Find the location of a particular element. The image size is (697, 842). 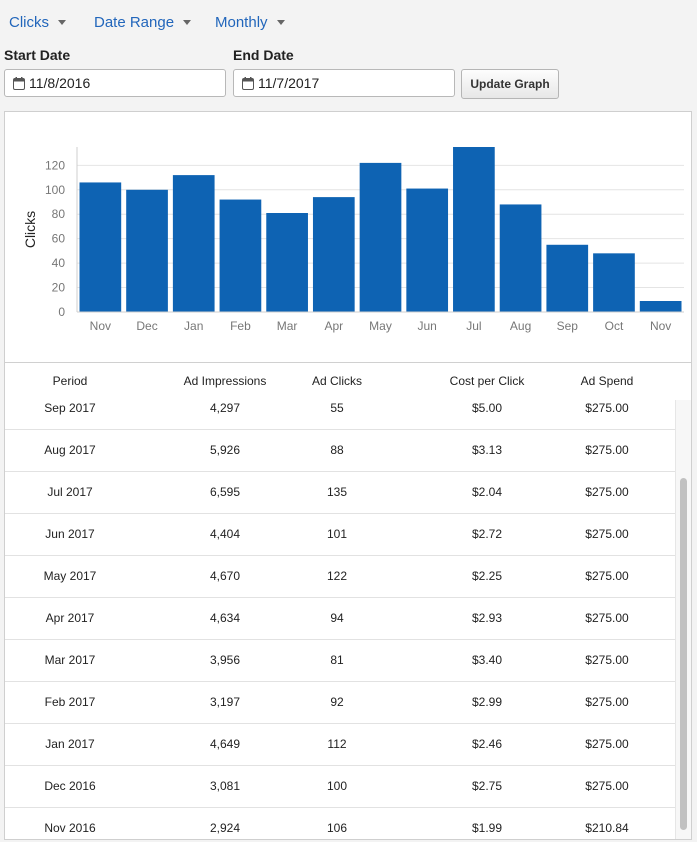

period-cell: May 2017 is located at coordinates (70, 576).